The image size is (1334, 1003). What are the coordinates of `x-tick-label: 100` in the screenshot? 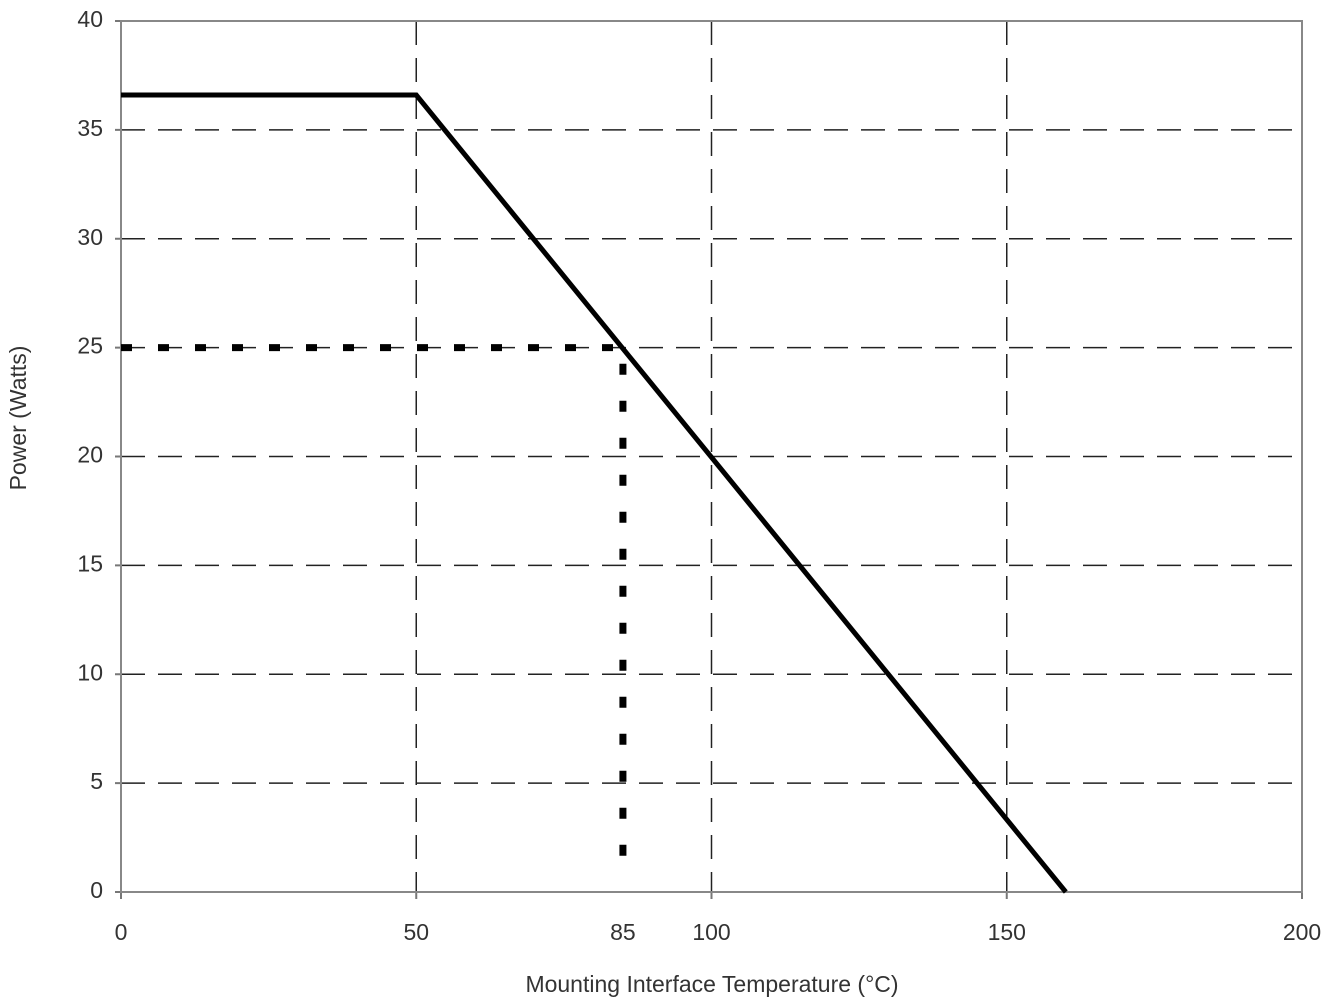 It's located at (711, 932).